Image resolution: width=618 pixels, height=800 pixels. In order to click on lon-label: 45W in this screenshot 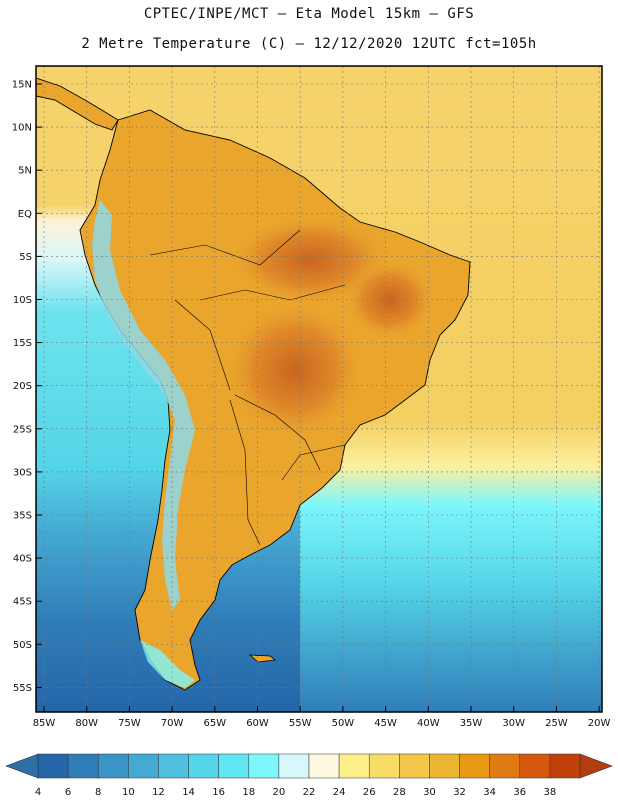, I will do `click(385, 723)`.